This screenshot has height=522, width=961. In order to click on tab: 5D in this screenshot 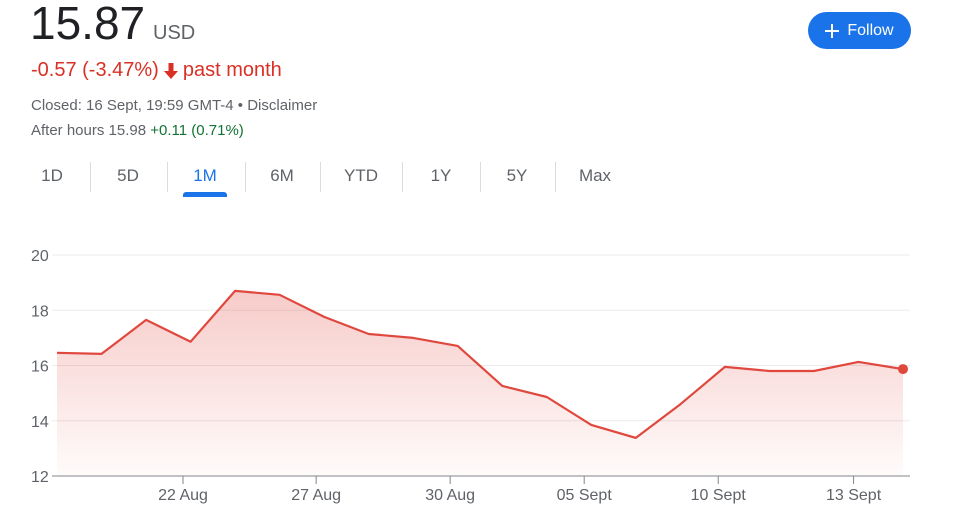, I will do `click(128, 175)`.